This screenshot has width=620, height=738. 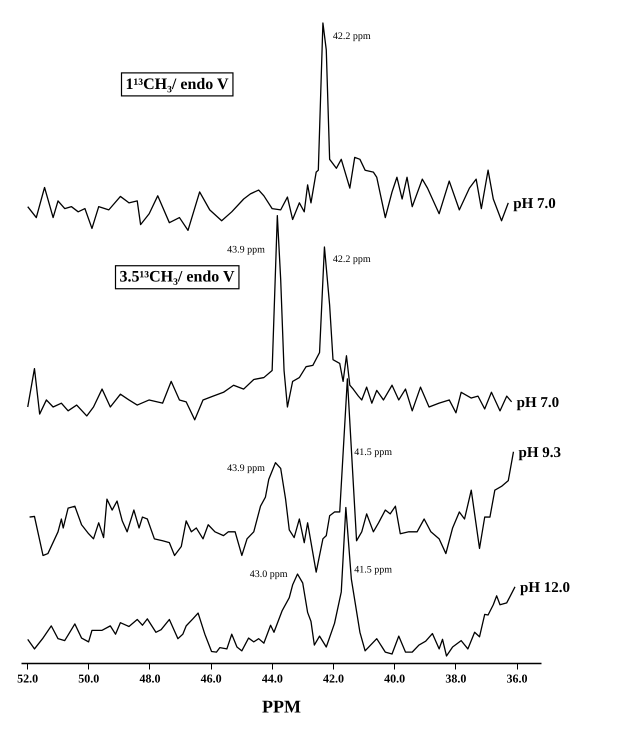 What do you see at coordinates (517, 679) in the screenshot?
I see `x-tick-label: 36.0` at bounding box center [517, 679].